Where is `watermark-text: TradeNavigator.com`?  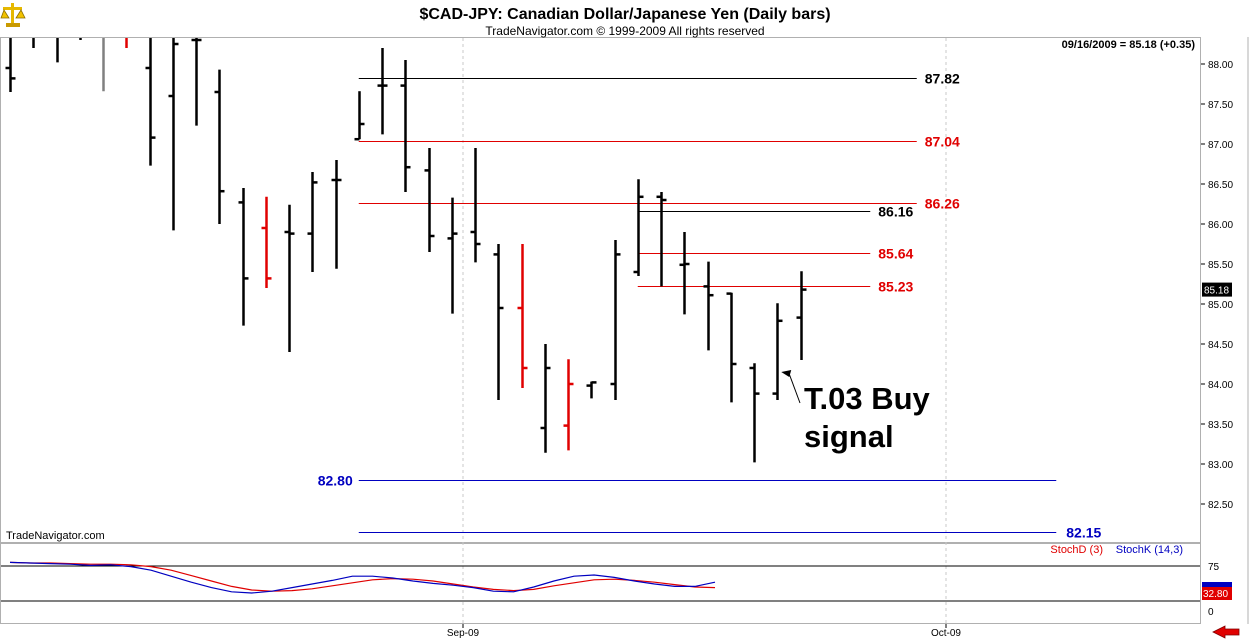 watermark-text: TradeNavigator.com is located at coordinates (55, 536).